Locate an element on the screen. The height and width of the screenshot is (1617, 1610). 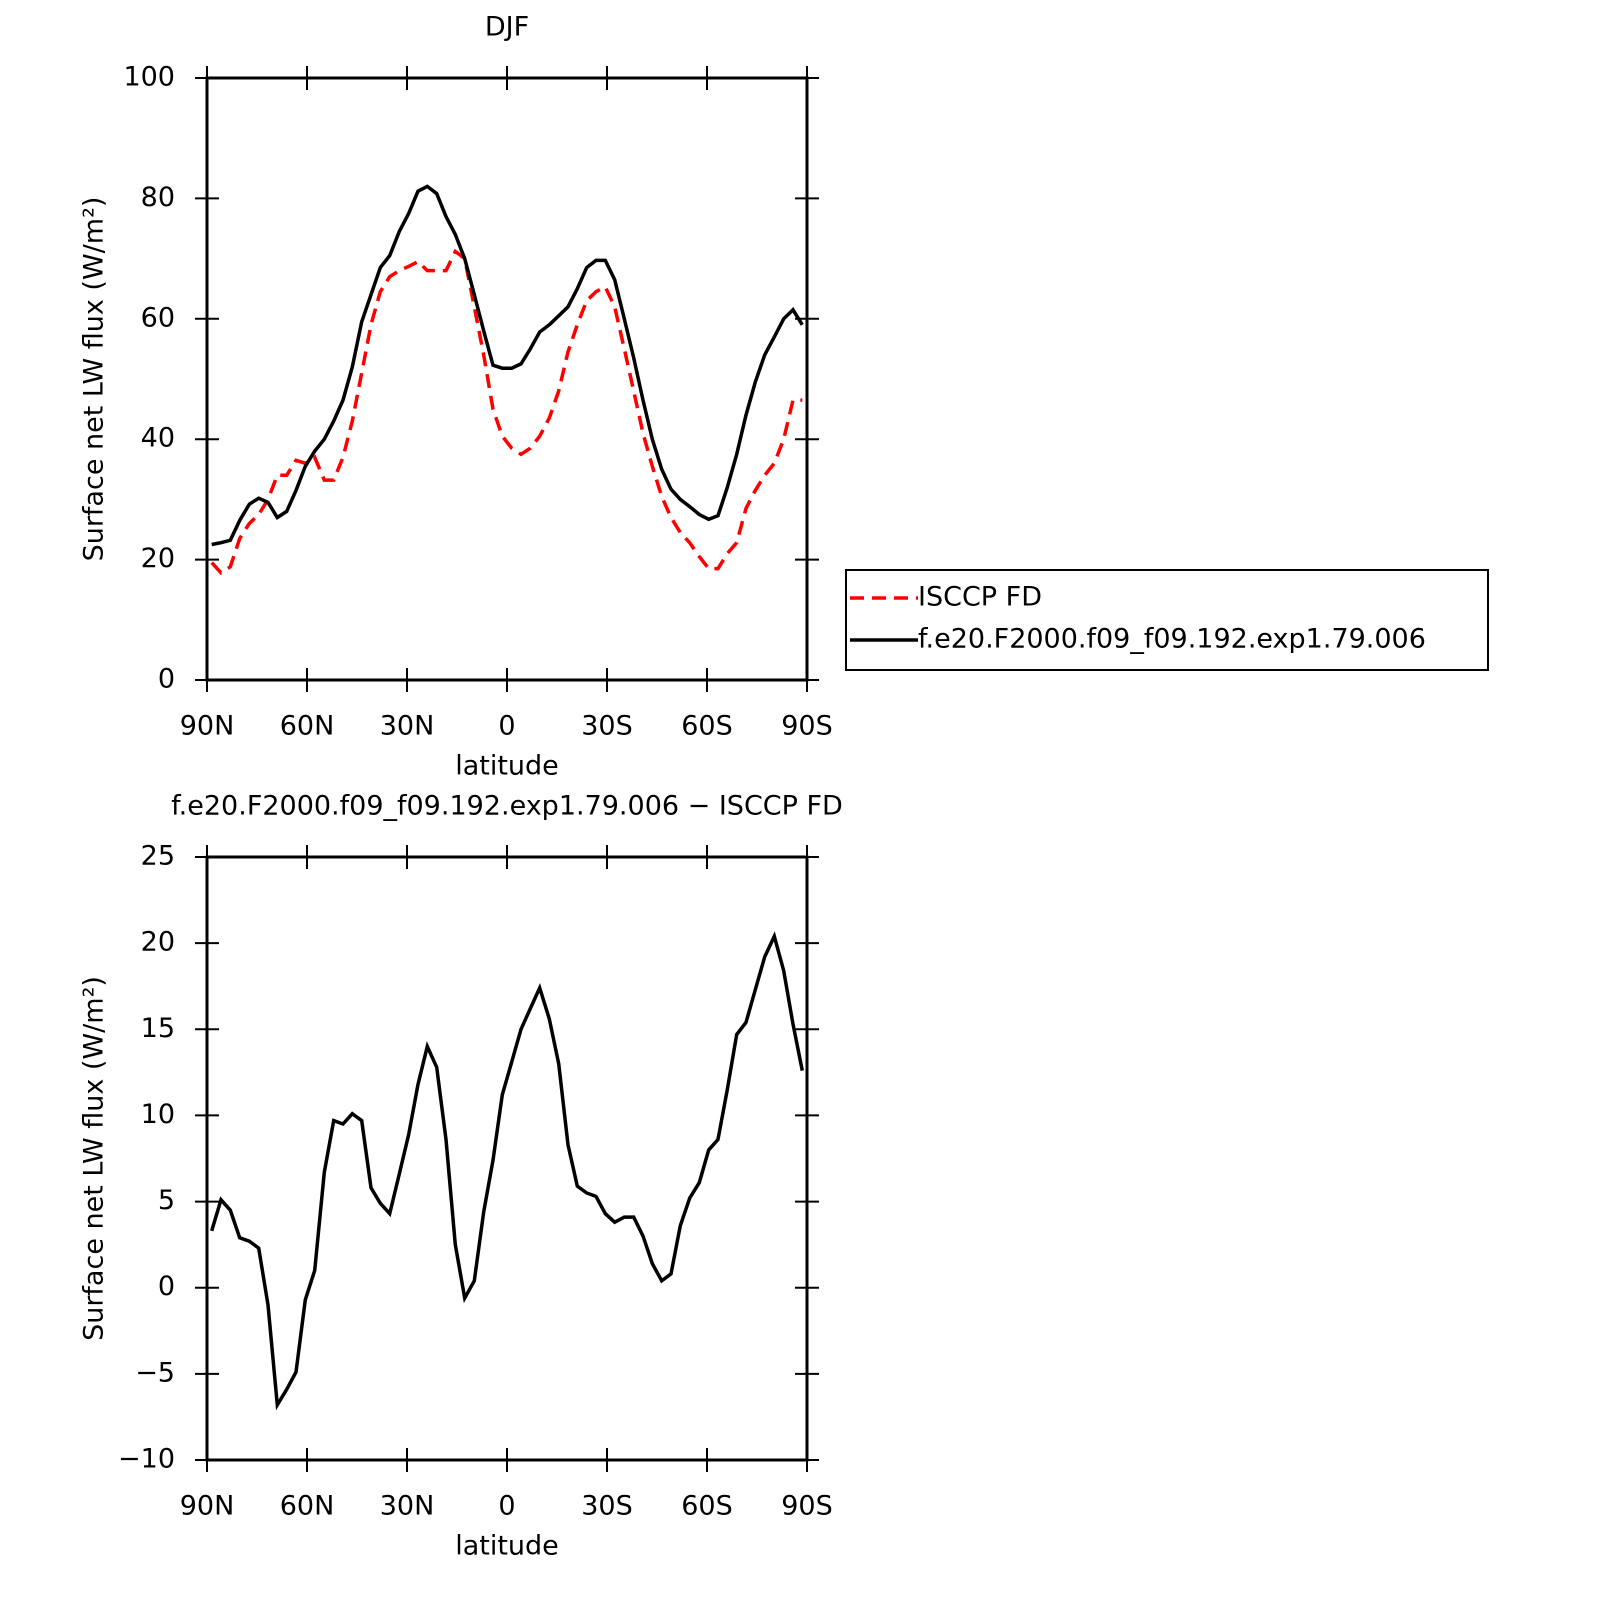
legend-label: f.e20.F2000.f09_f09.192.exp1.79.006 is located at coordinates (1172, 639).